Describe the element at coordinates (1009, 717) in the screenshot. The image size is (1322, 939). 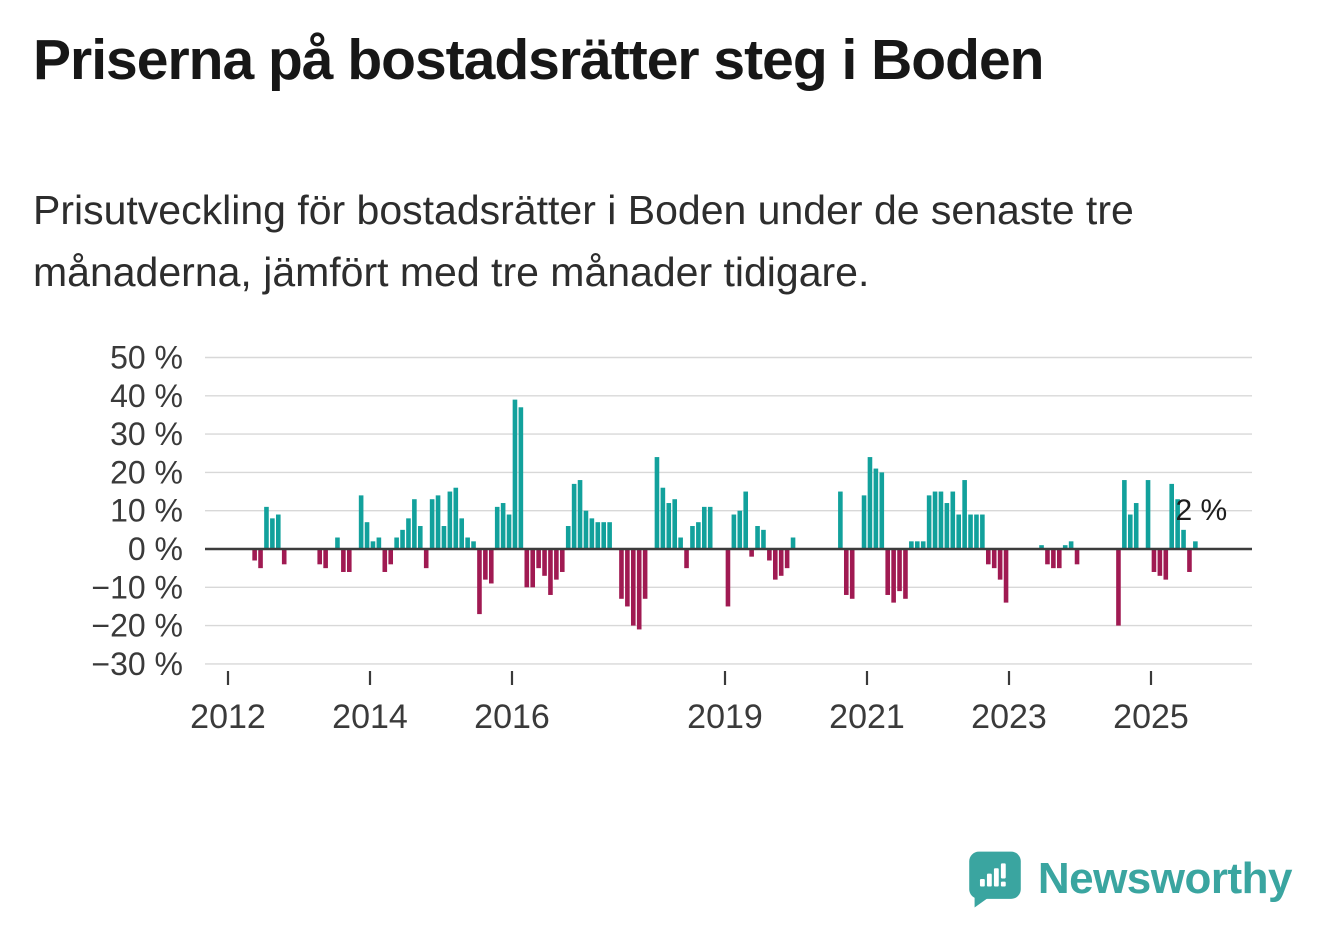
I see `x-axis-label: 2023` at that location.